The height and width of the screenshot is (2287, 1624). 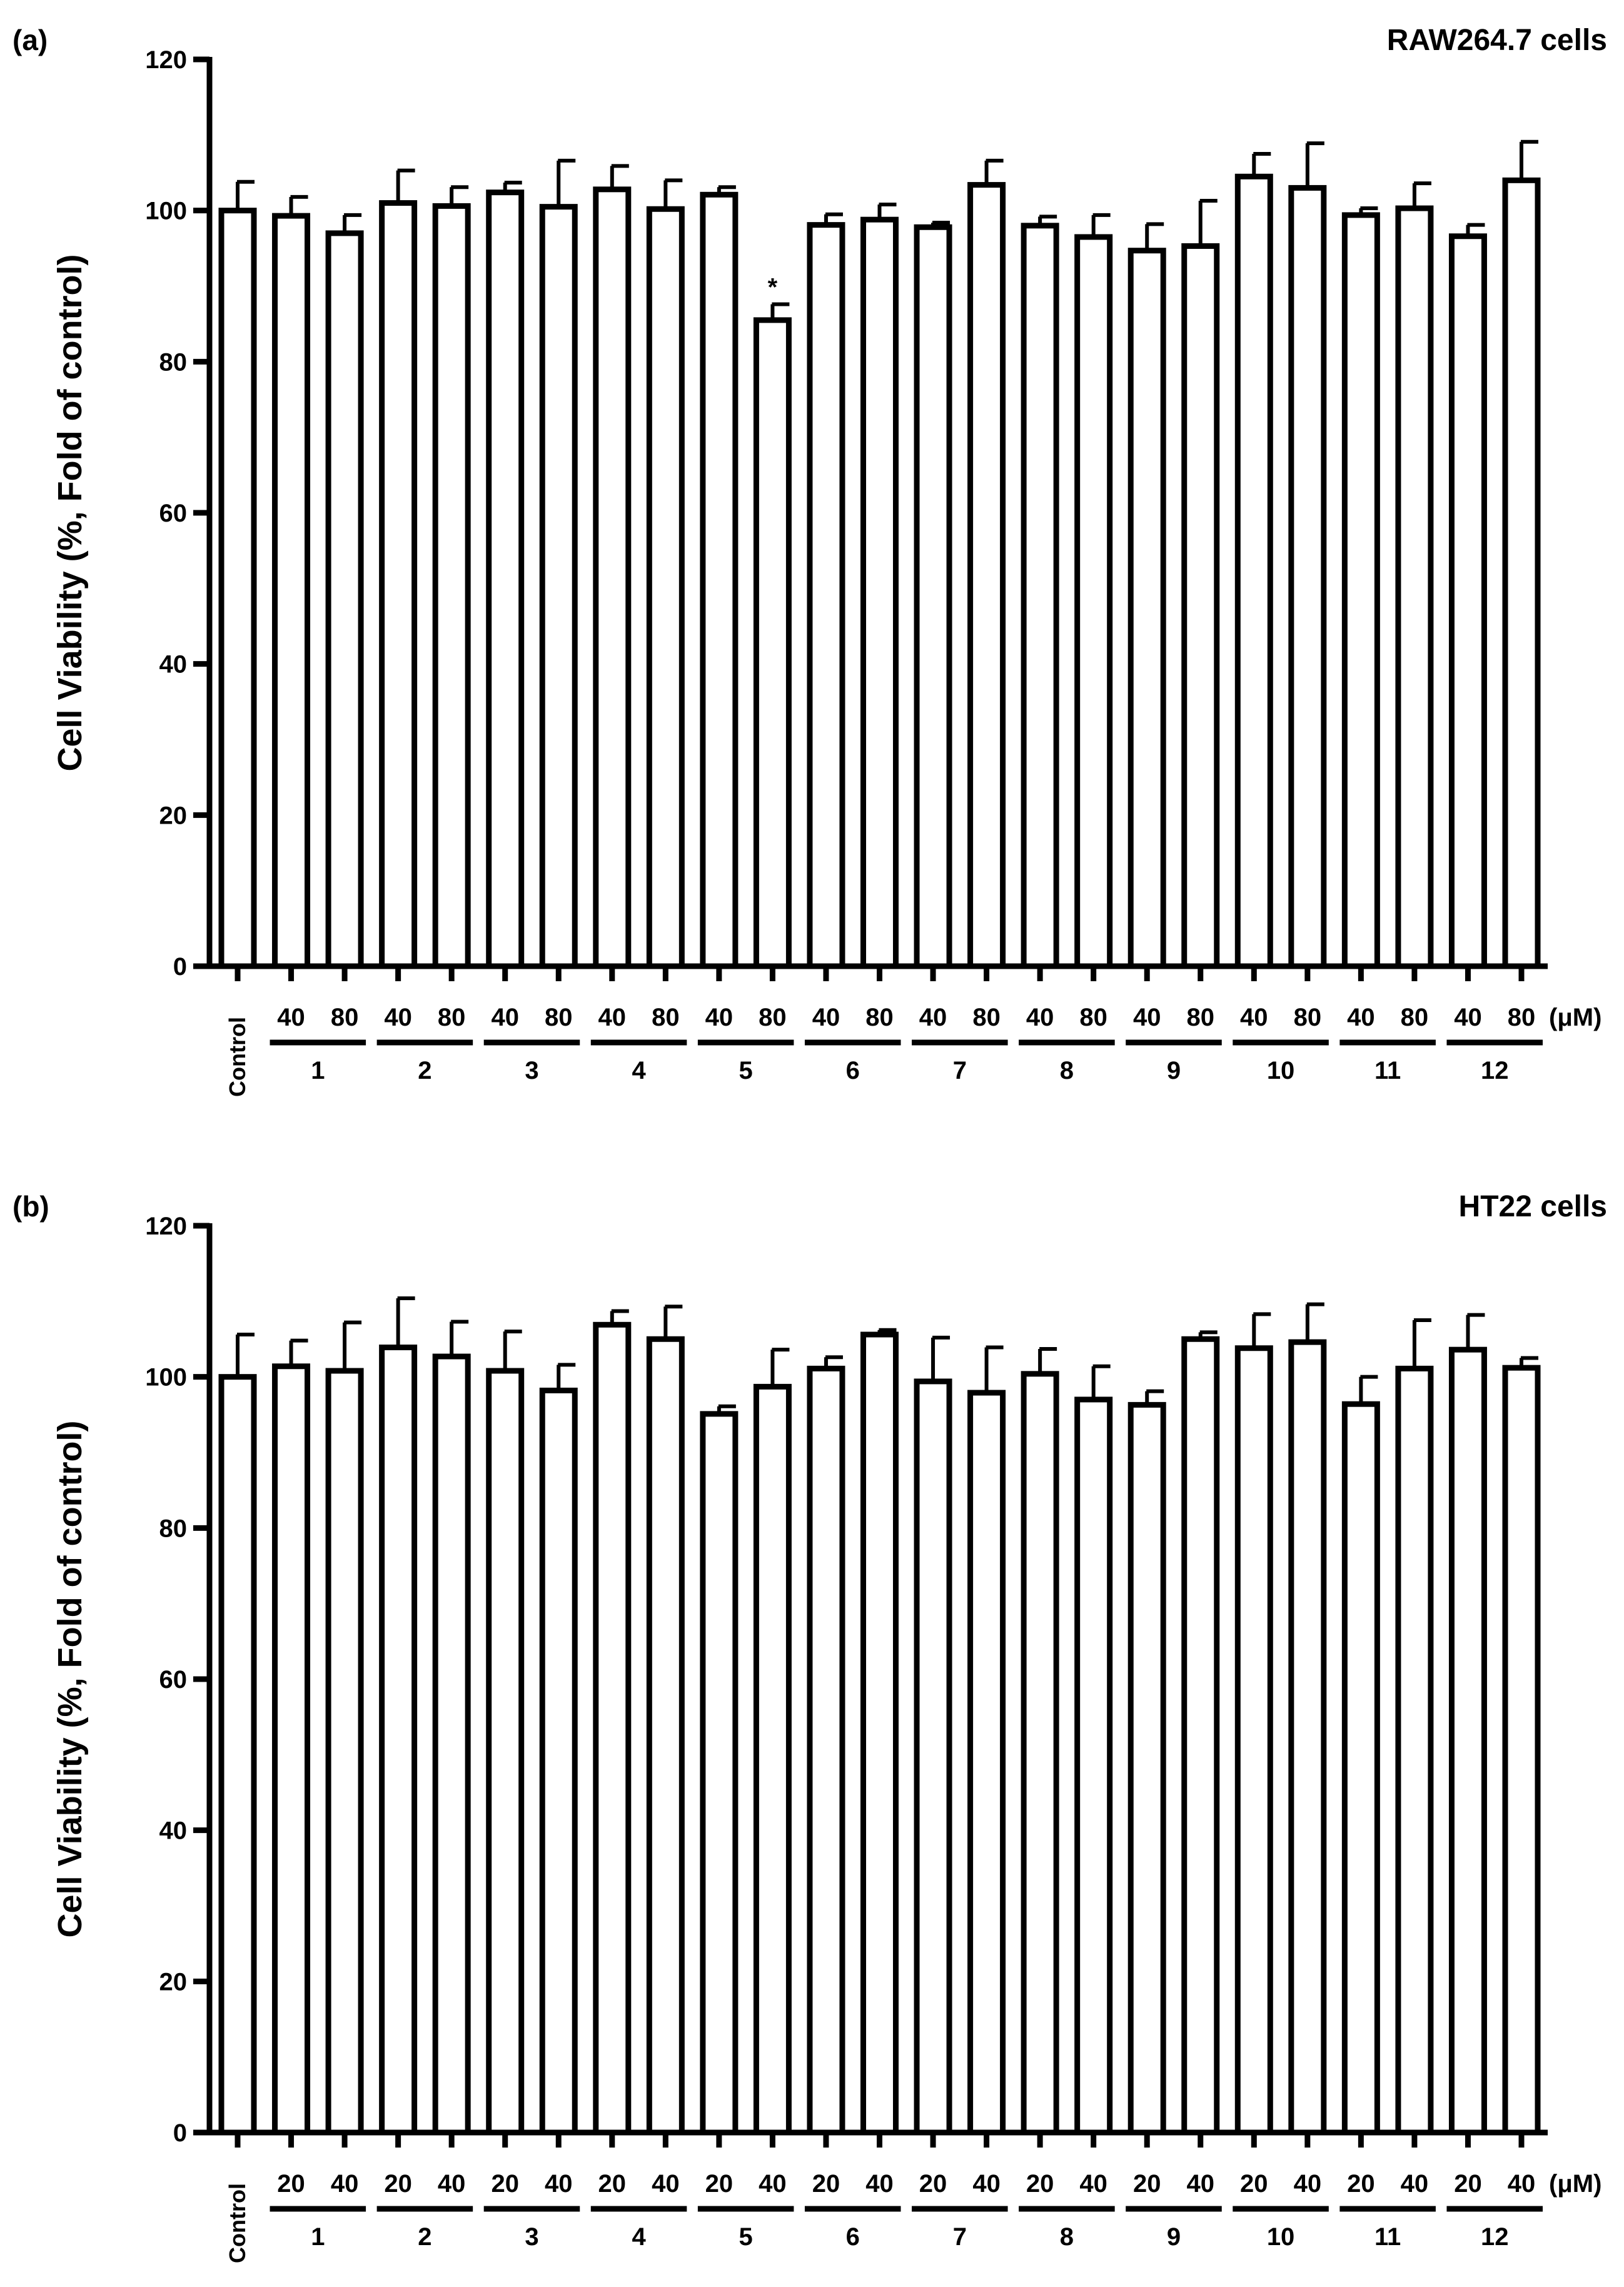 What do you see at coordinates (1533, 1206) in the screenshot?
I see `chart-title: HT22 cells` at bounding box center [1533, 1206].